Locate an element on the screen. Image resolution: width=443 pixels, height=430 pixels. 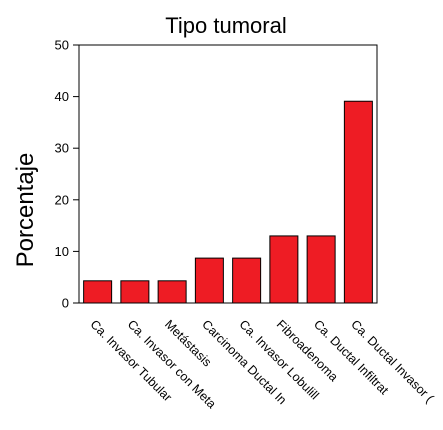
chart-title: Tipo tumoral is located at coordinates (225, 25).